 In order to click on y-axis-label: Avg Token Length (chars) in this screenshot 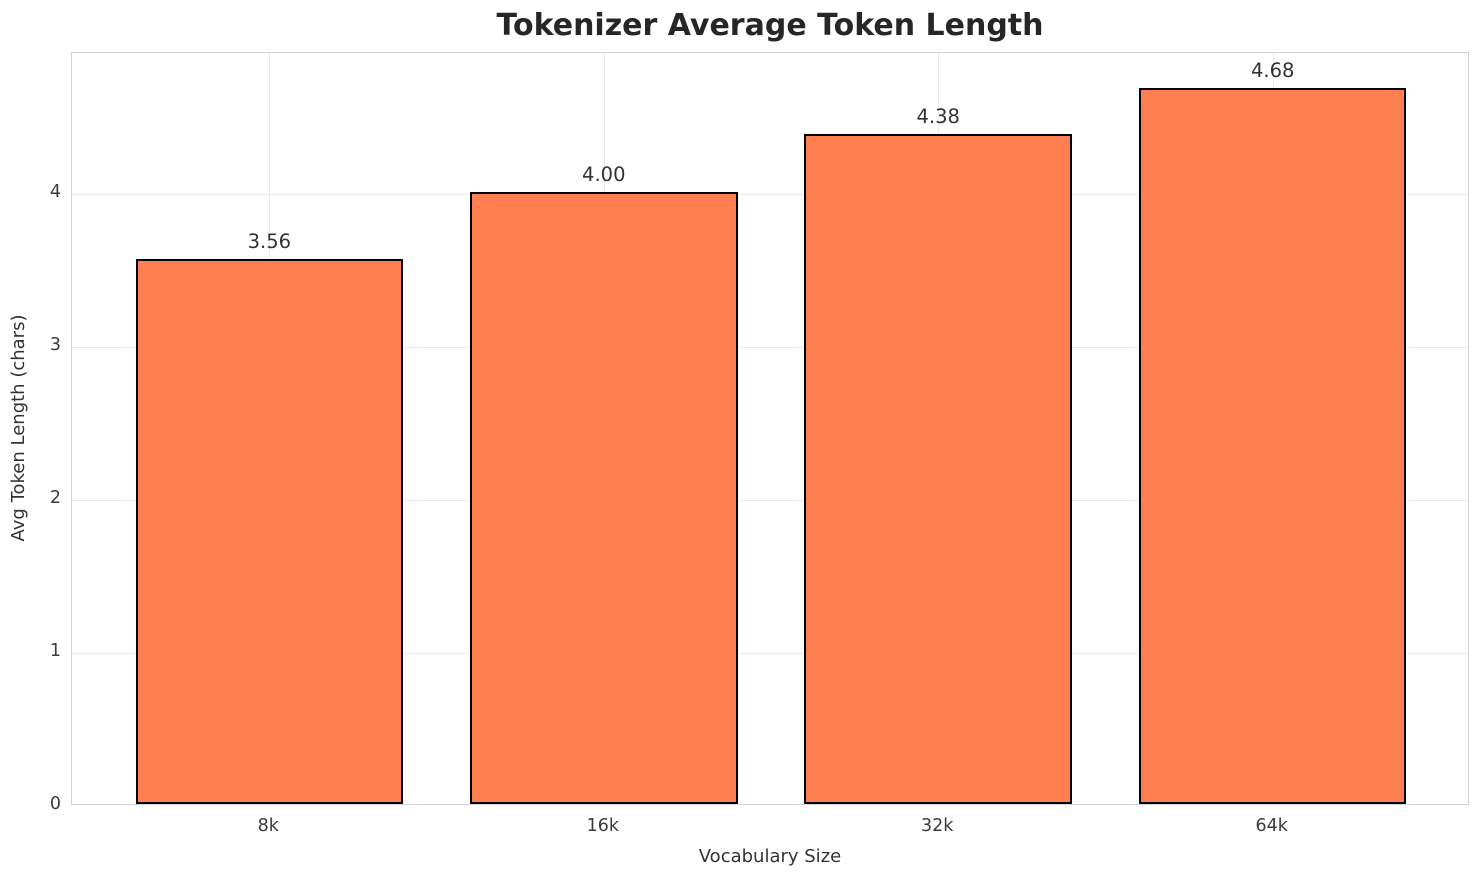, I will do `click(18, 428)`.